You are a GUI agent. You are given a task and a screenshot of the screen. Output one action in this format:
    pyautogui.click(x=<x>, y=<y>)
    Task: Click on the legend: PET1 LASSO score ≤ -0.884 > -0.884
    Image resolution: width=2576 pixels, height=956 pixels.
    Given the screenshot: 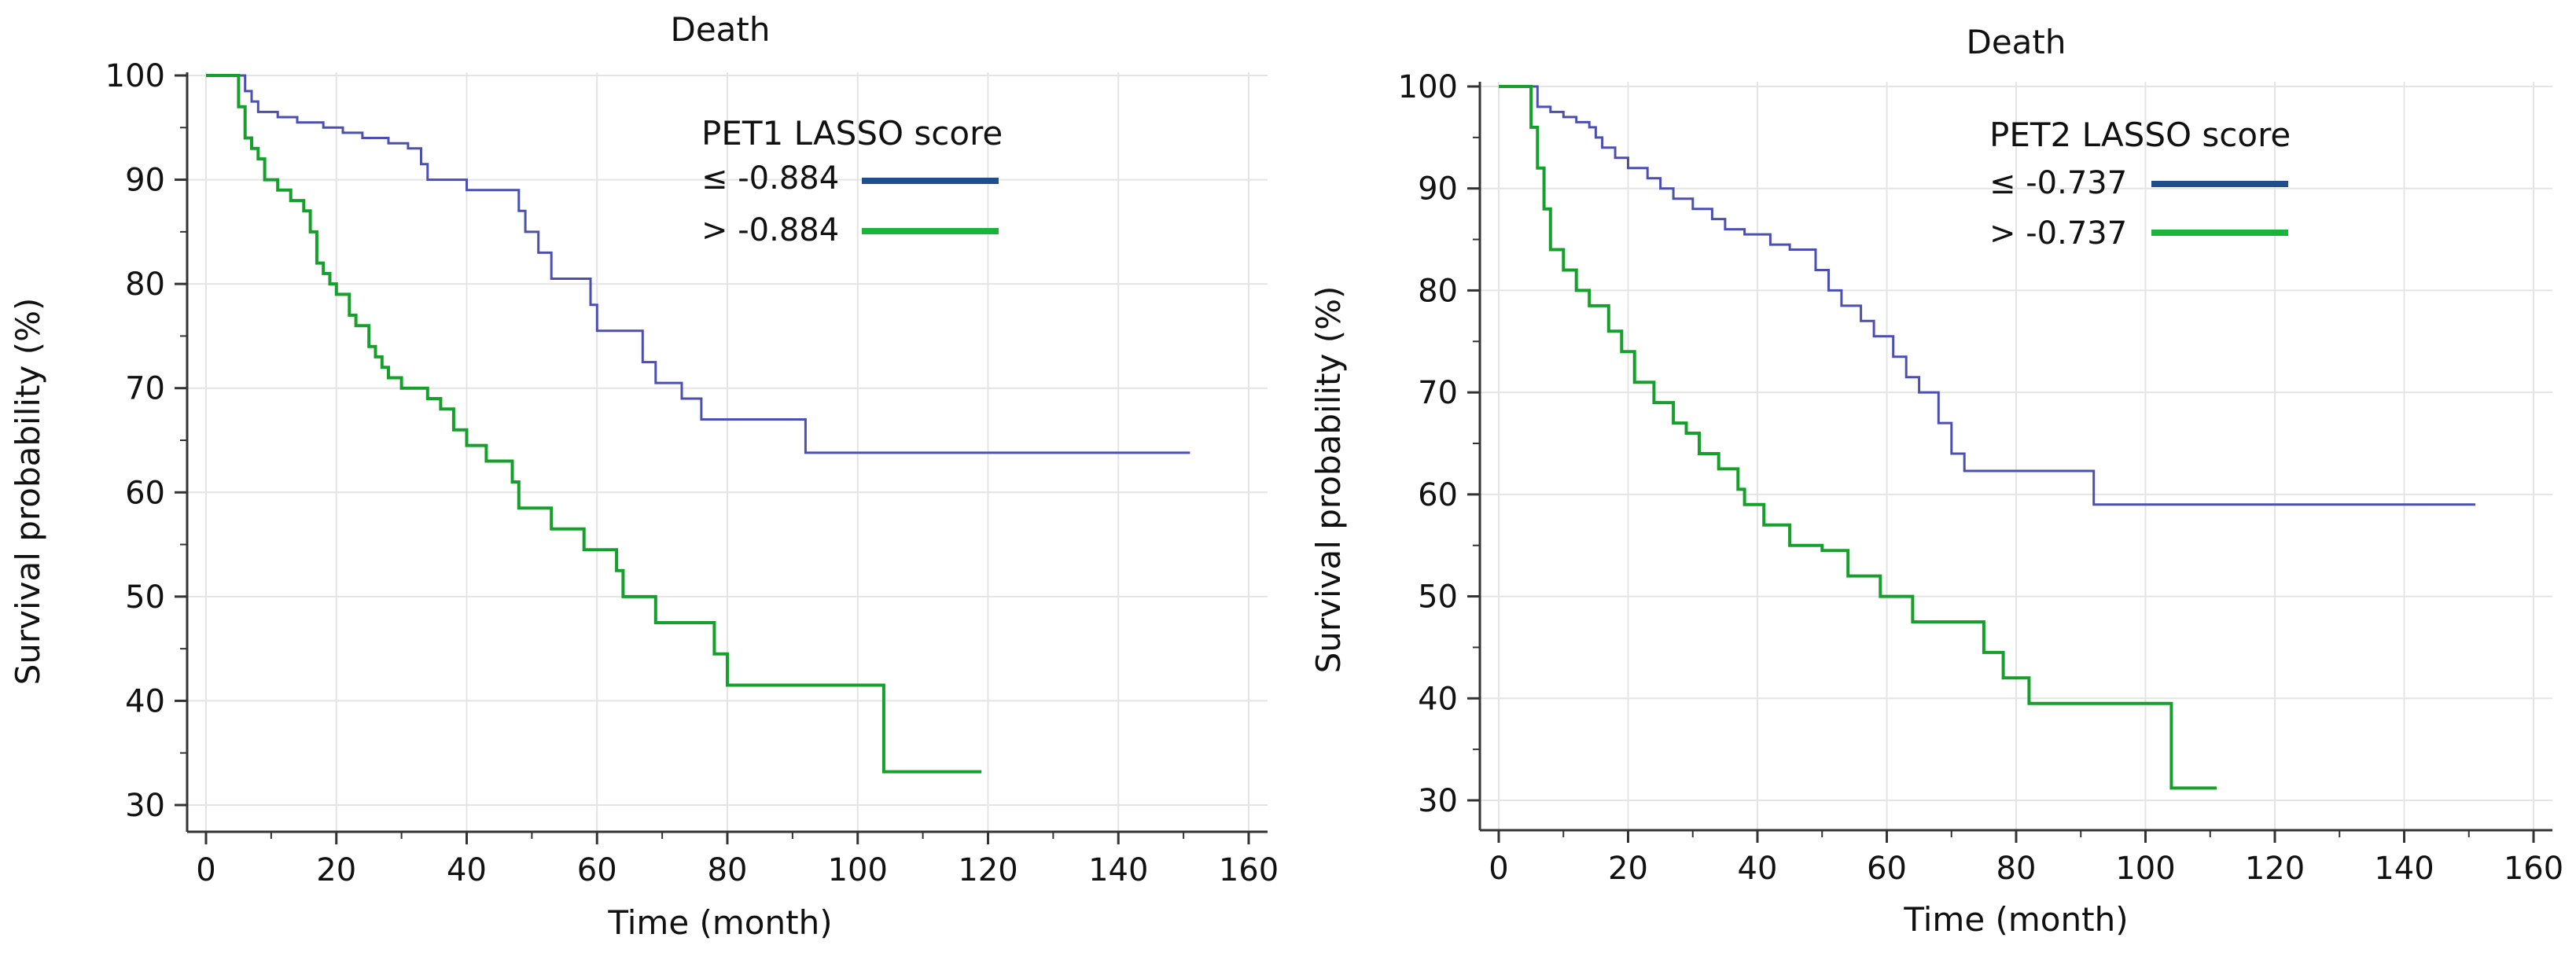 What is the action you would take?
    pyautogui.click(x=852, y=181)
    